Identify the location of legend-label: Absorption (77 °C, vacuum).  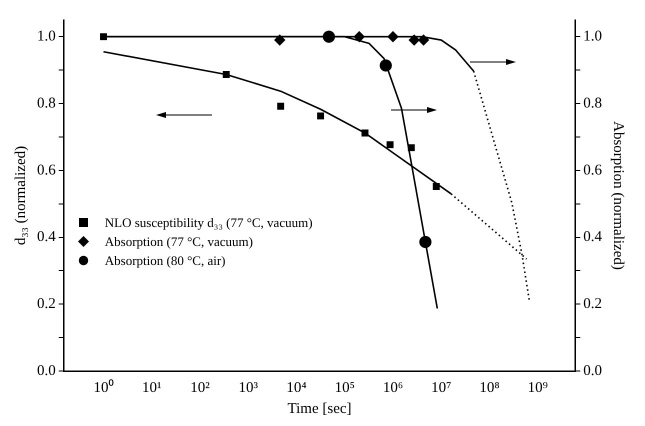
(178, 242).